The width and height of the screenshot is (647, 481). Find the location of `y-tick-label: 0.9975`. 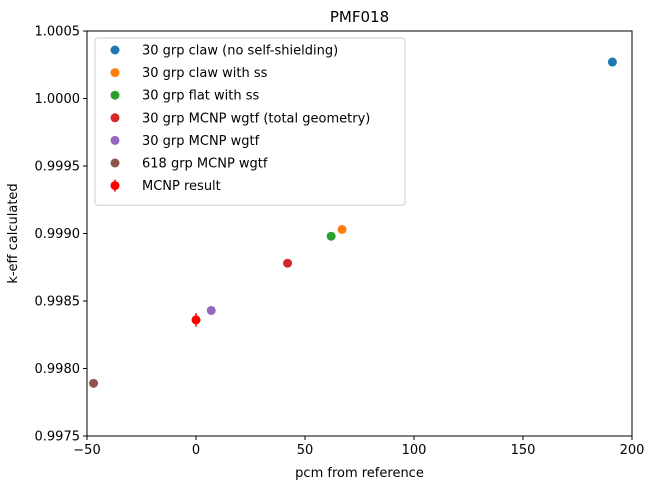

y-tick-label: 0.9975 is located at coordinates (58, 437).